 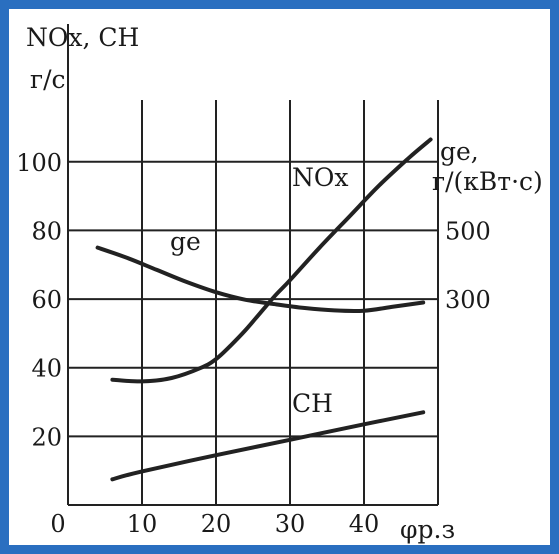 I want to click on x-tick-label: 0, so click(x=57, y=524).